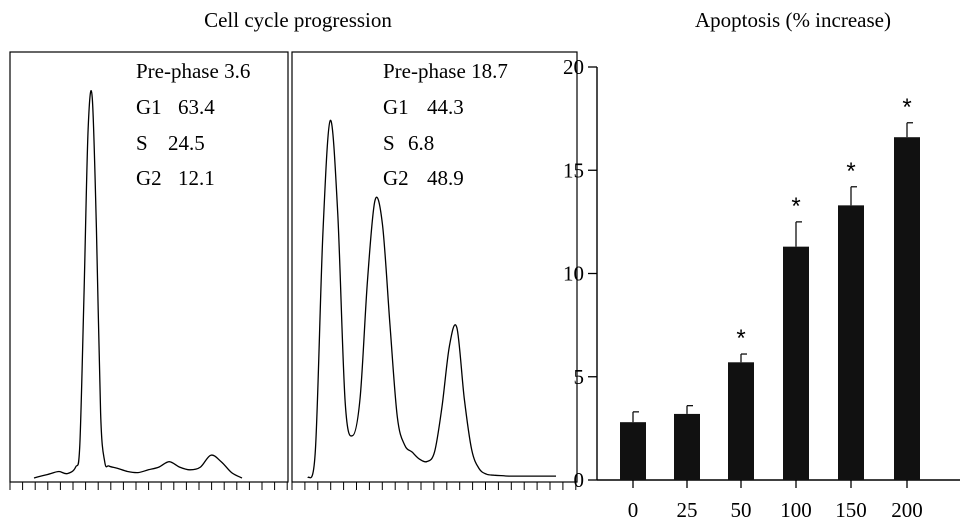  Describe the element at coordinates (573, 274) in the screenshot. I see `y-tick-label: 10` at that location.